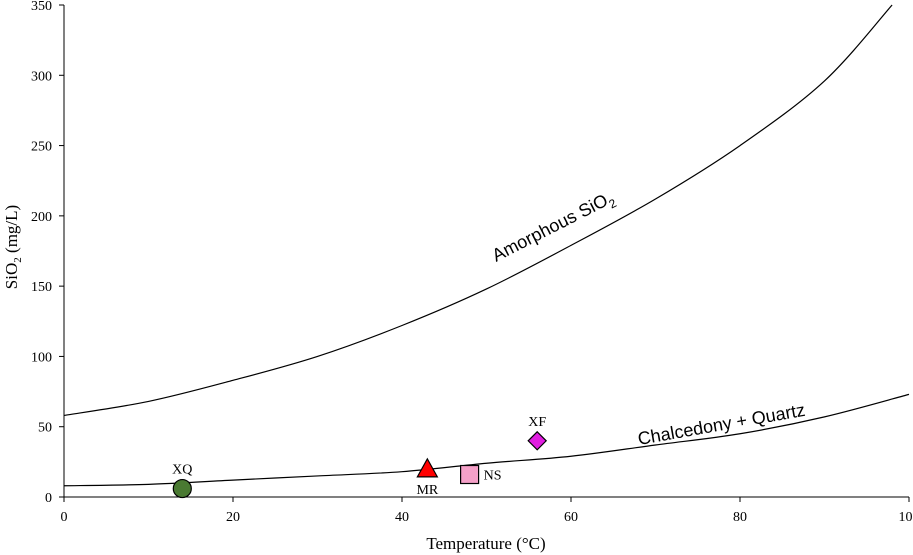  I want to click on points: XQ MR NS XF, so click(360, 457).